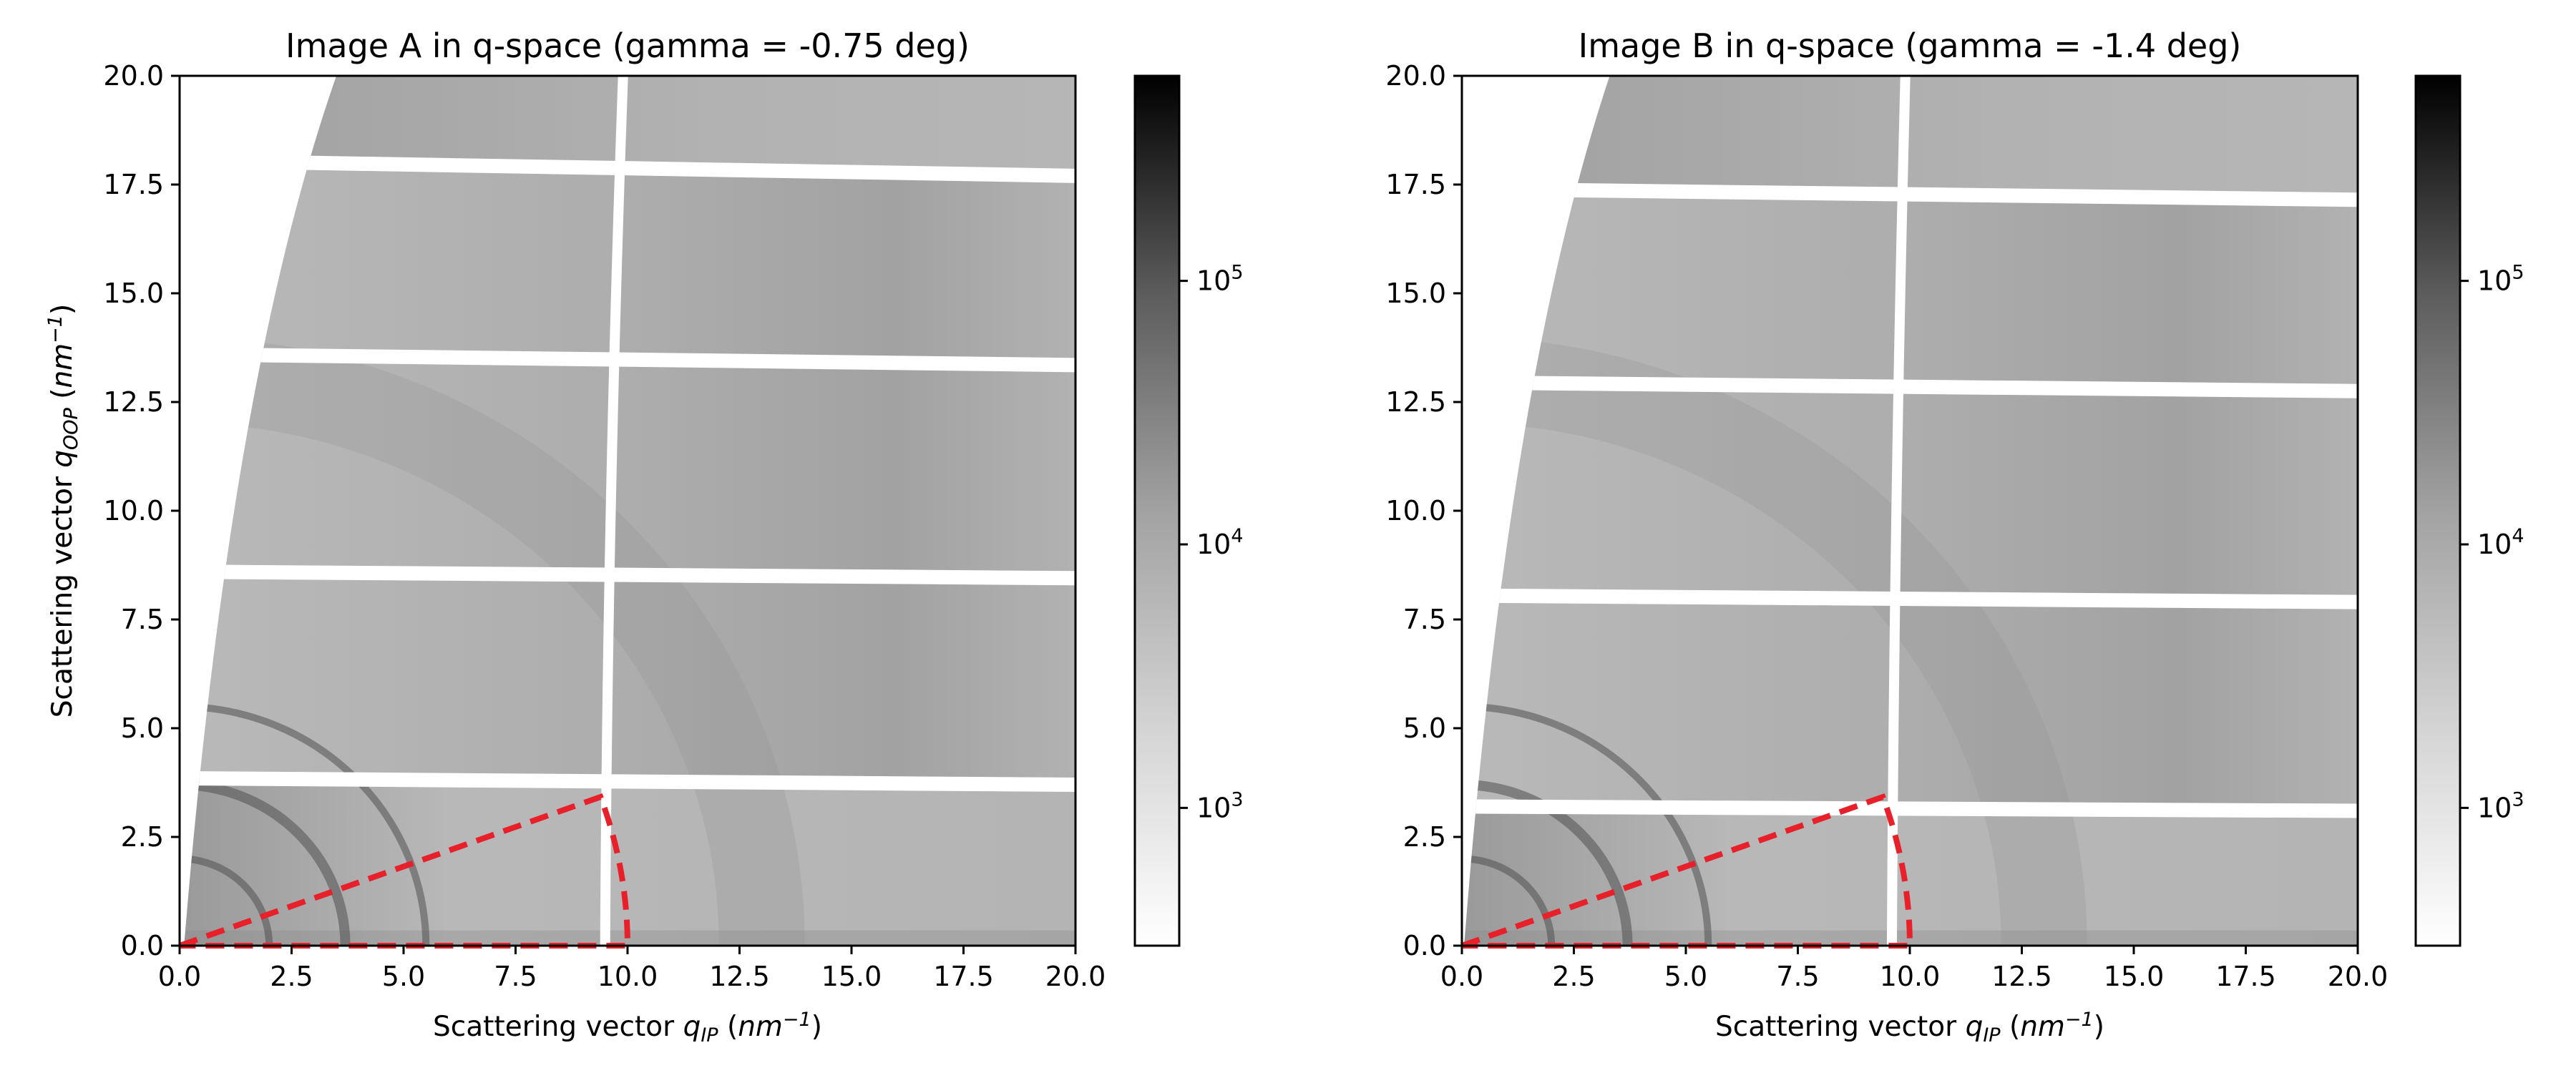 The image size is (2576, 1073). Describe the element at coordinates (63, 459) in the screenshot. I see `y-axis-label-symbol: q` at that location.